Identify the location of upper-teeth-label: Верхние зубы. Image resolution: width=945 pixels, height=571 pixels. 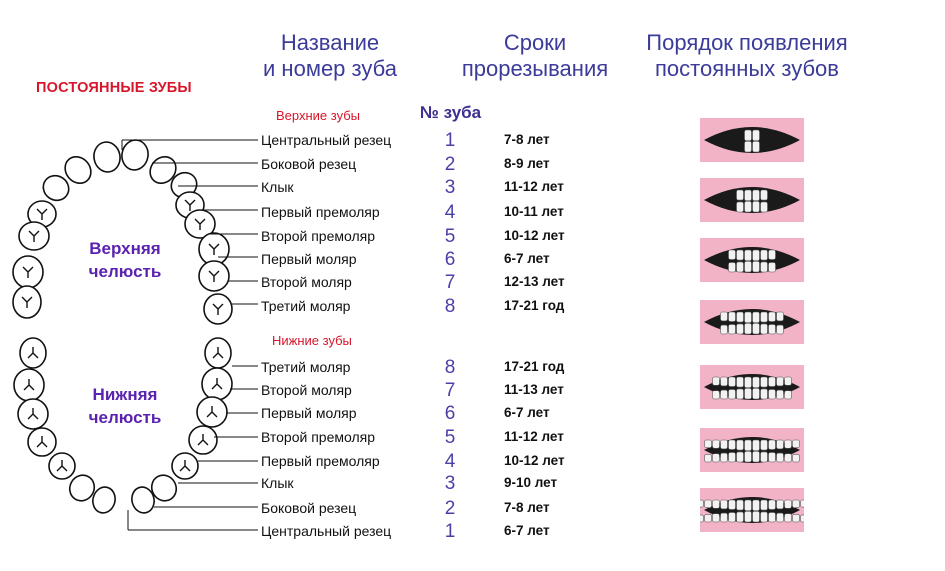
(318, 115).